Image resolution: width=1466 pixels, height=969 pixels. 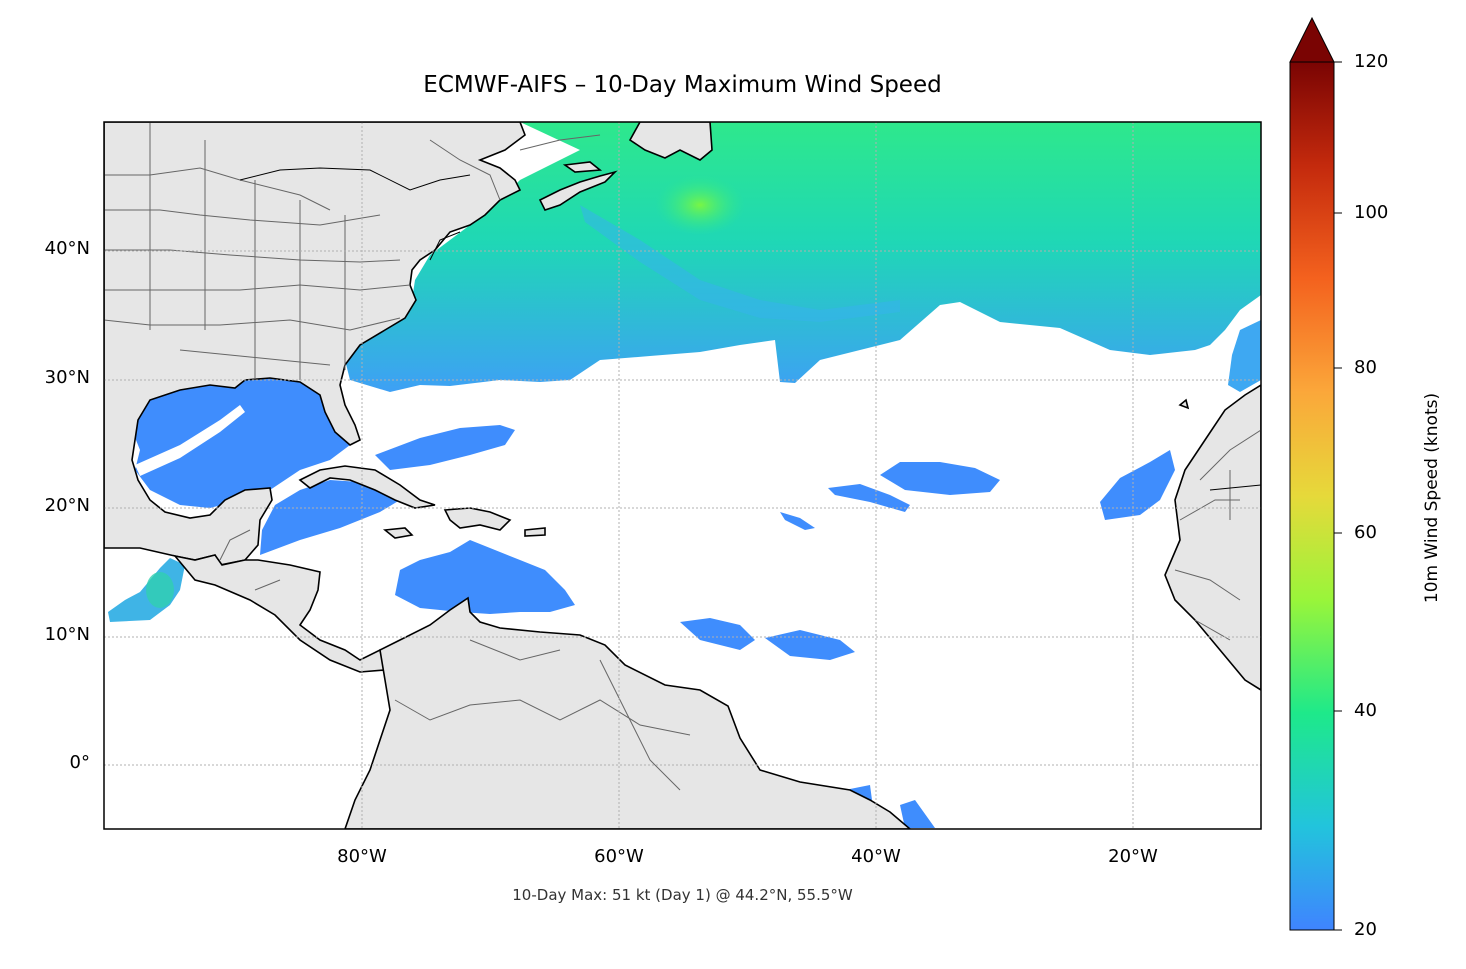 I want to click on lon-label-80w: 80°W, so click(x=362, y=856).